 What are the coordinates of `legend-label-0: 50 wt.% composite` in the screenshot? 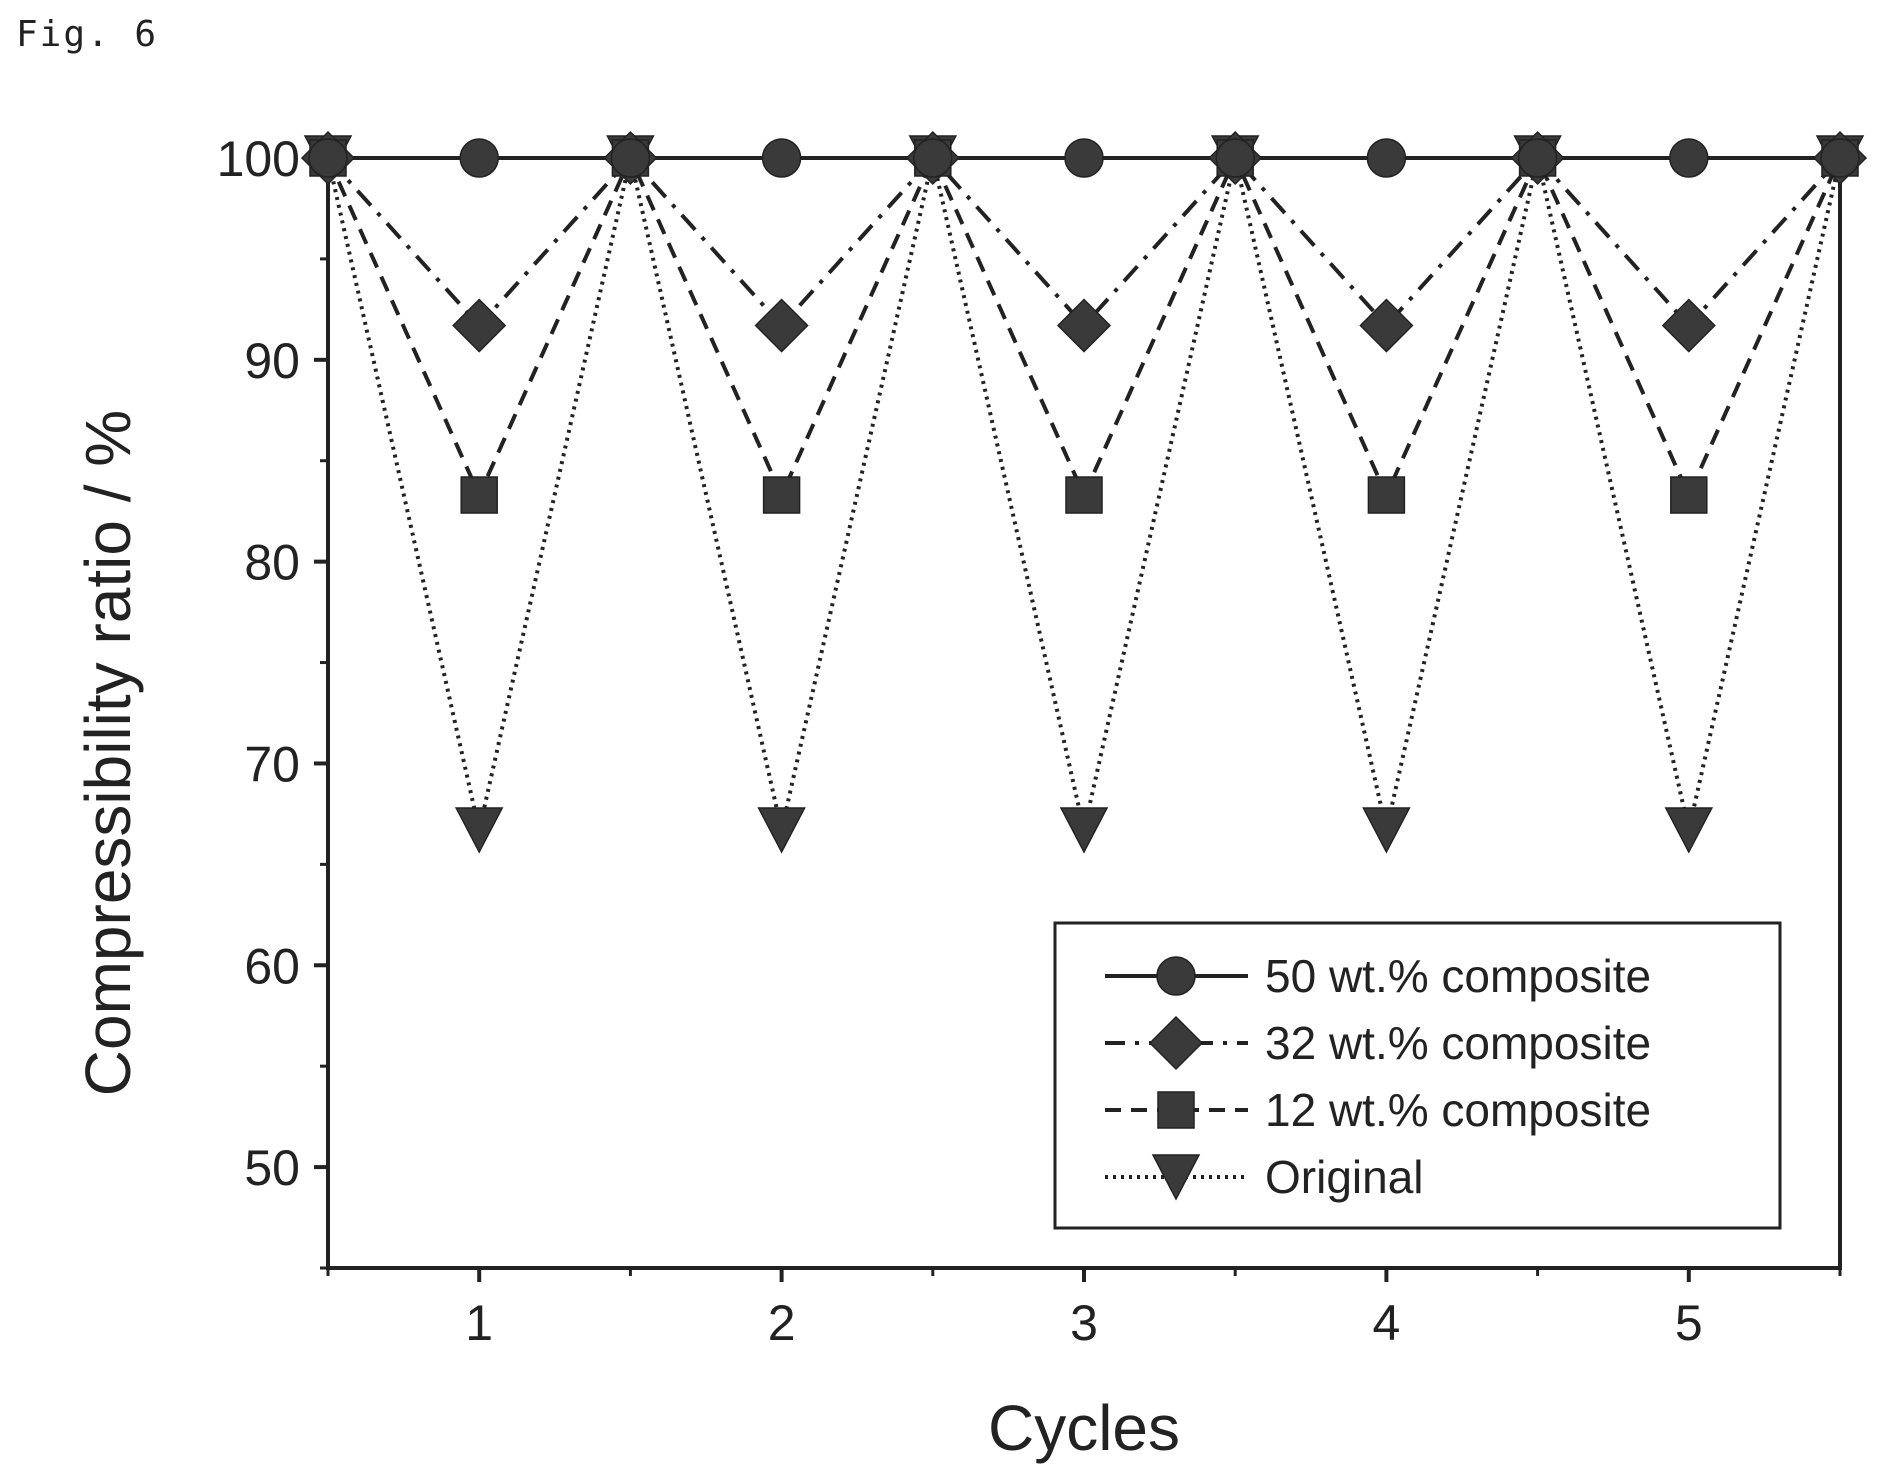 It's located at (1458, 976).